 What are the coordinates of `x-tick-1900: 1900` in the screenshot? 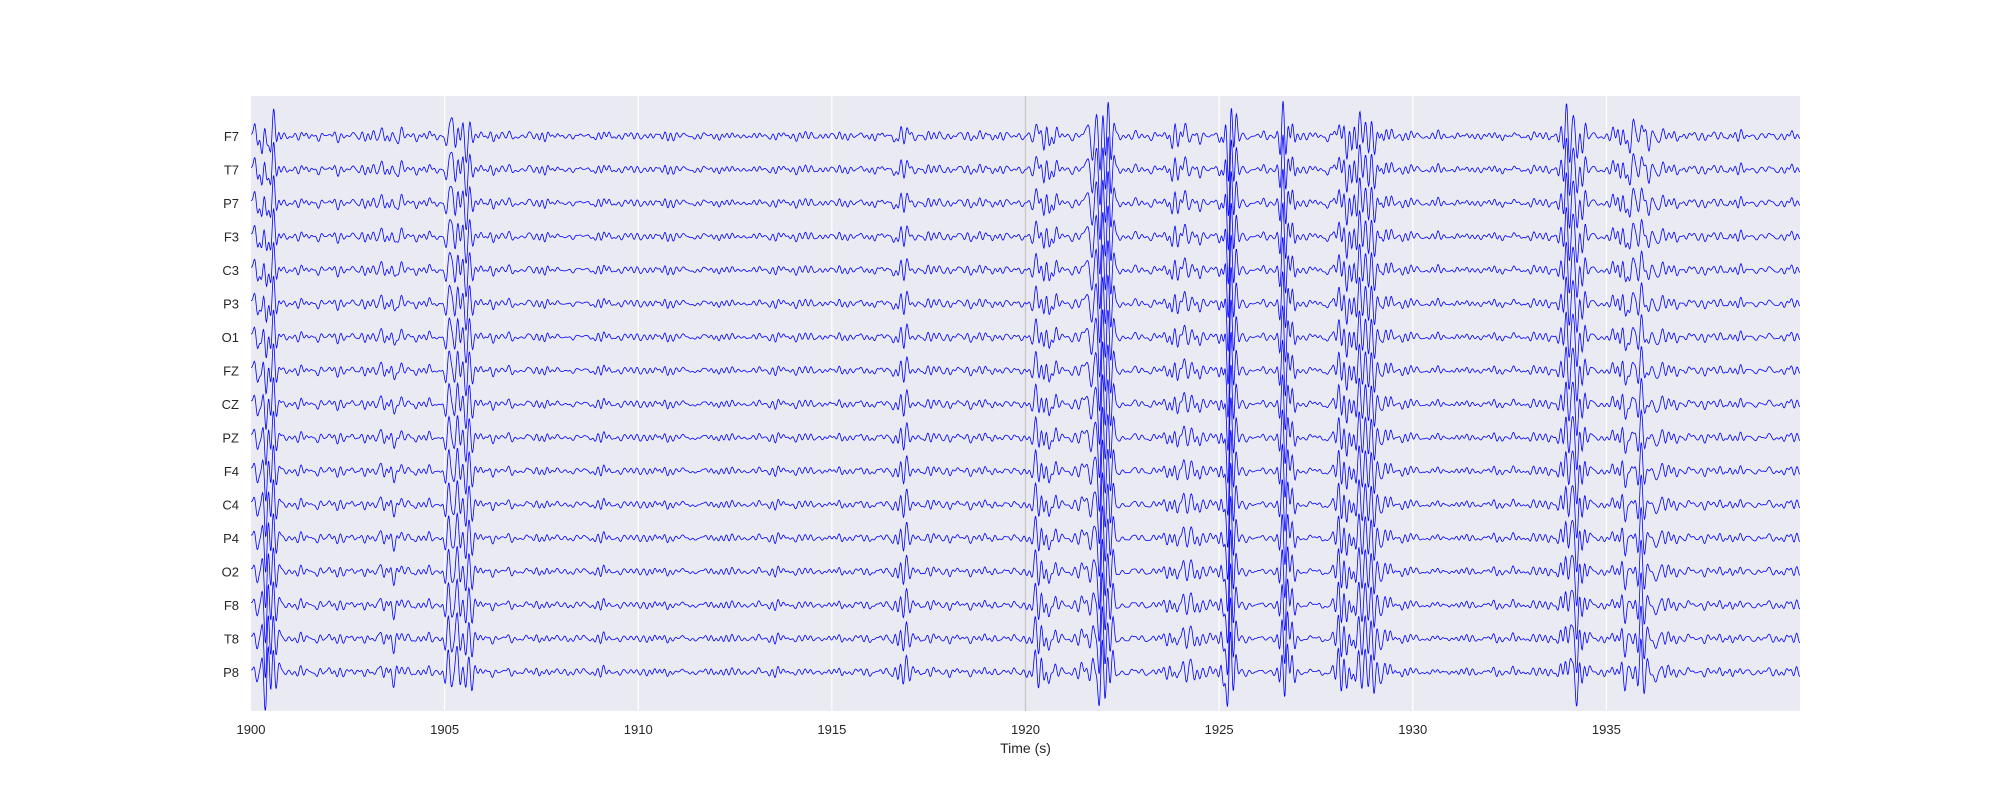 It's located at (251, 729).